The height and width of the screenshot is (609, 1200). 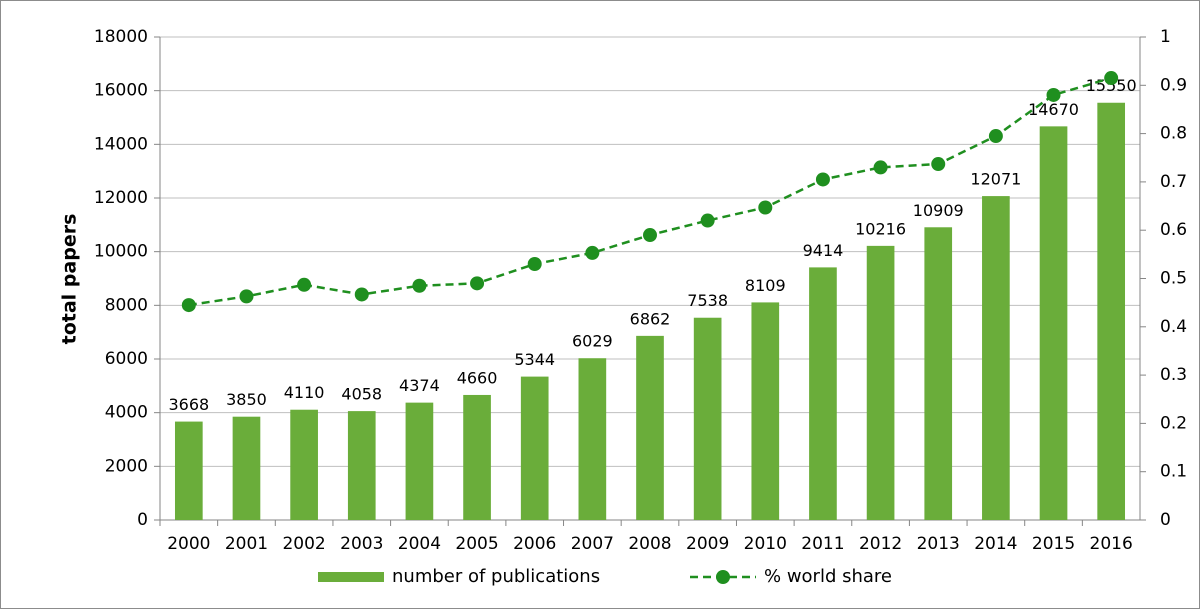 I want to click on legend-label: % world share, so click(x=828, y=576).